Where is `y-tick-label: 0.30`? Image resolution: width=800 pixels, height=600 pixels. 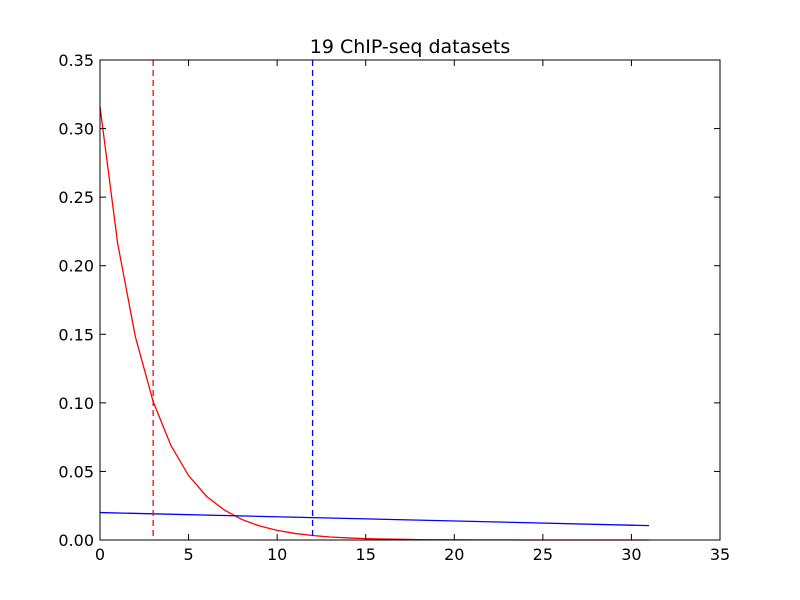
y-tick-label: 0.30 is located at coordinates (76, 129).